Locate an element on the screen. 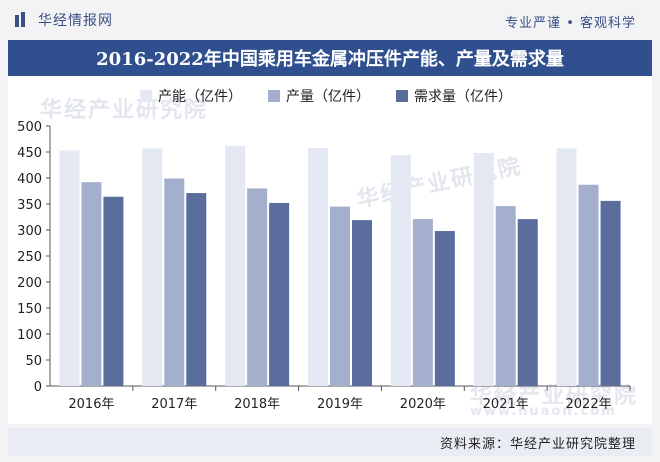 The image size is (660, 462). legend-item-output: 产量（亿件） is located at coordinates (319, 96).